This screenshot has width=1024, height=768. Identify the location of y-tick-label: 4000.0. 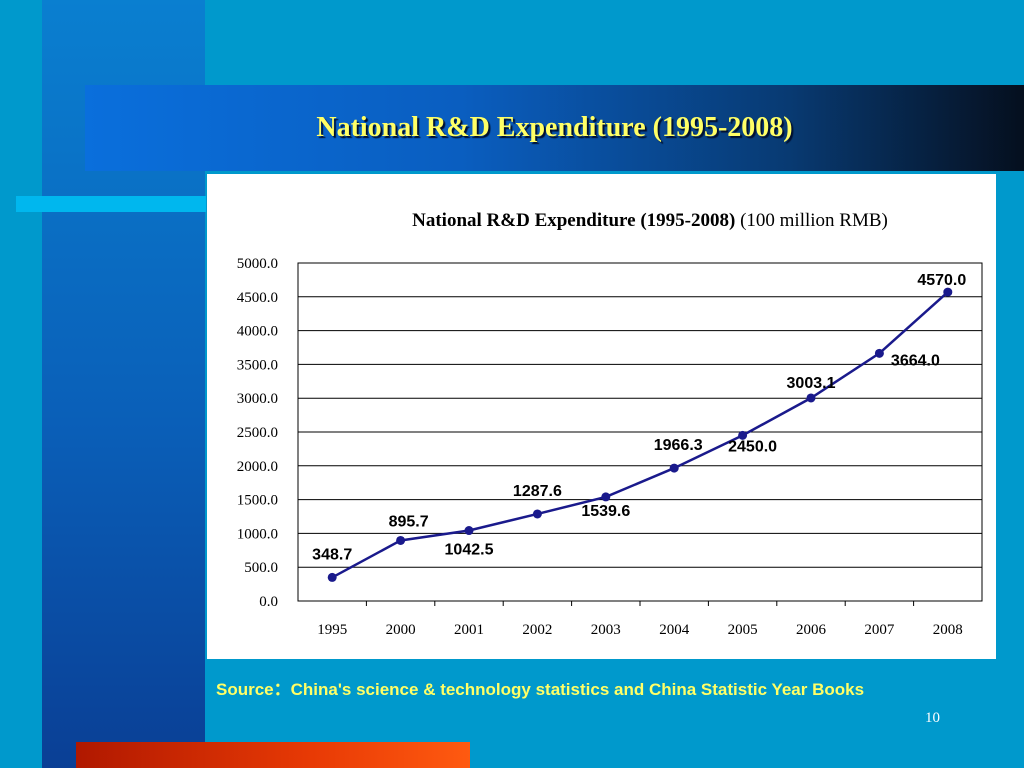
(257, 332).